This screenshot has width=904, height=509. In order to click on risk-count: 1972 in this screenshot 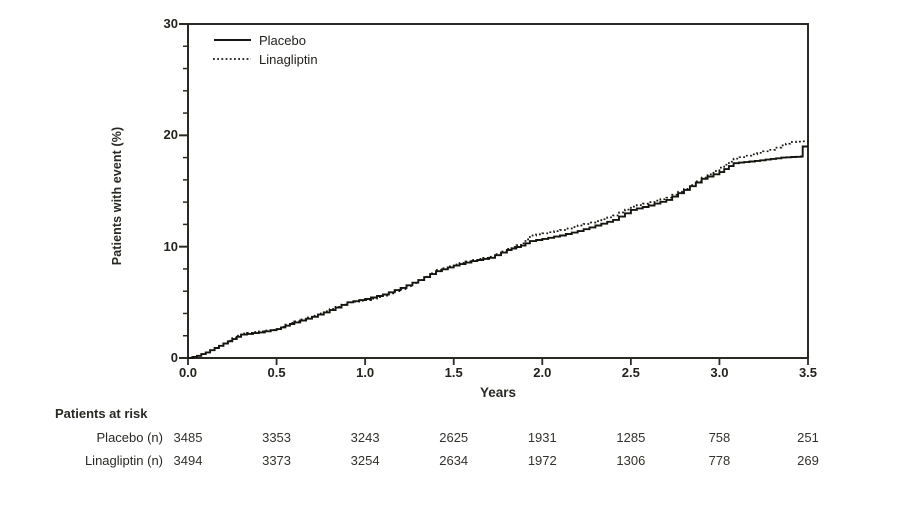, I will do `click(542, 460)`.